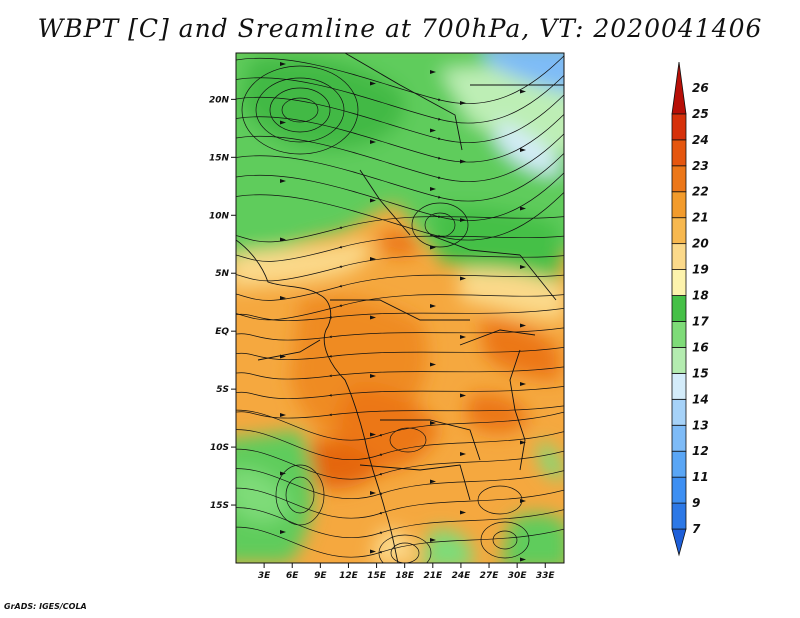 This screenshot has width=800, height=618. I want to click on lon-tick-label: 3E, so click(264, 576).